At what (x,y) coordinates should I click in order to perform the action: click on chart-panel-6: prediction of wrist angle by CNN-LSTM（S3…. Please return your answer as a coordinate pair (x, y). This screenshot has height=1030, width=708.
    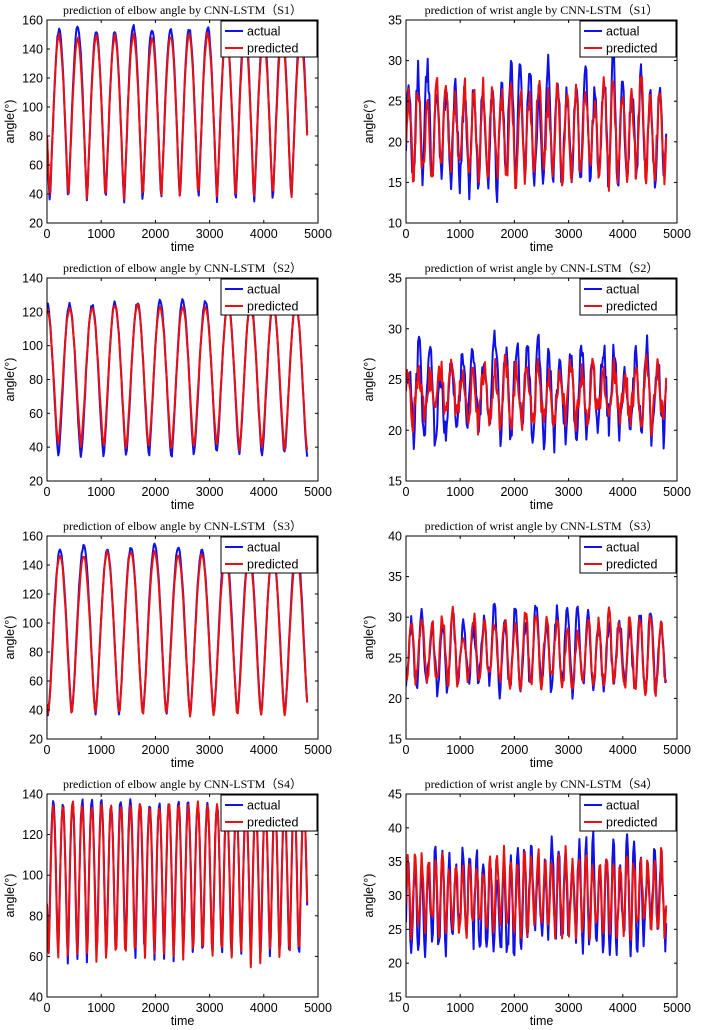
    Looking at the image, I should click on (526, 644).